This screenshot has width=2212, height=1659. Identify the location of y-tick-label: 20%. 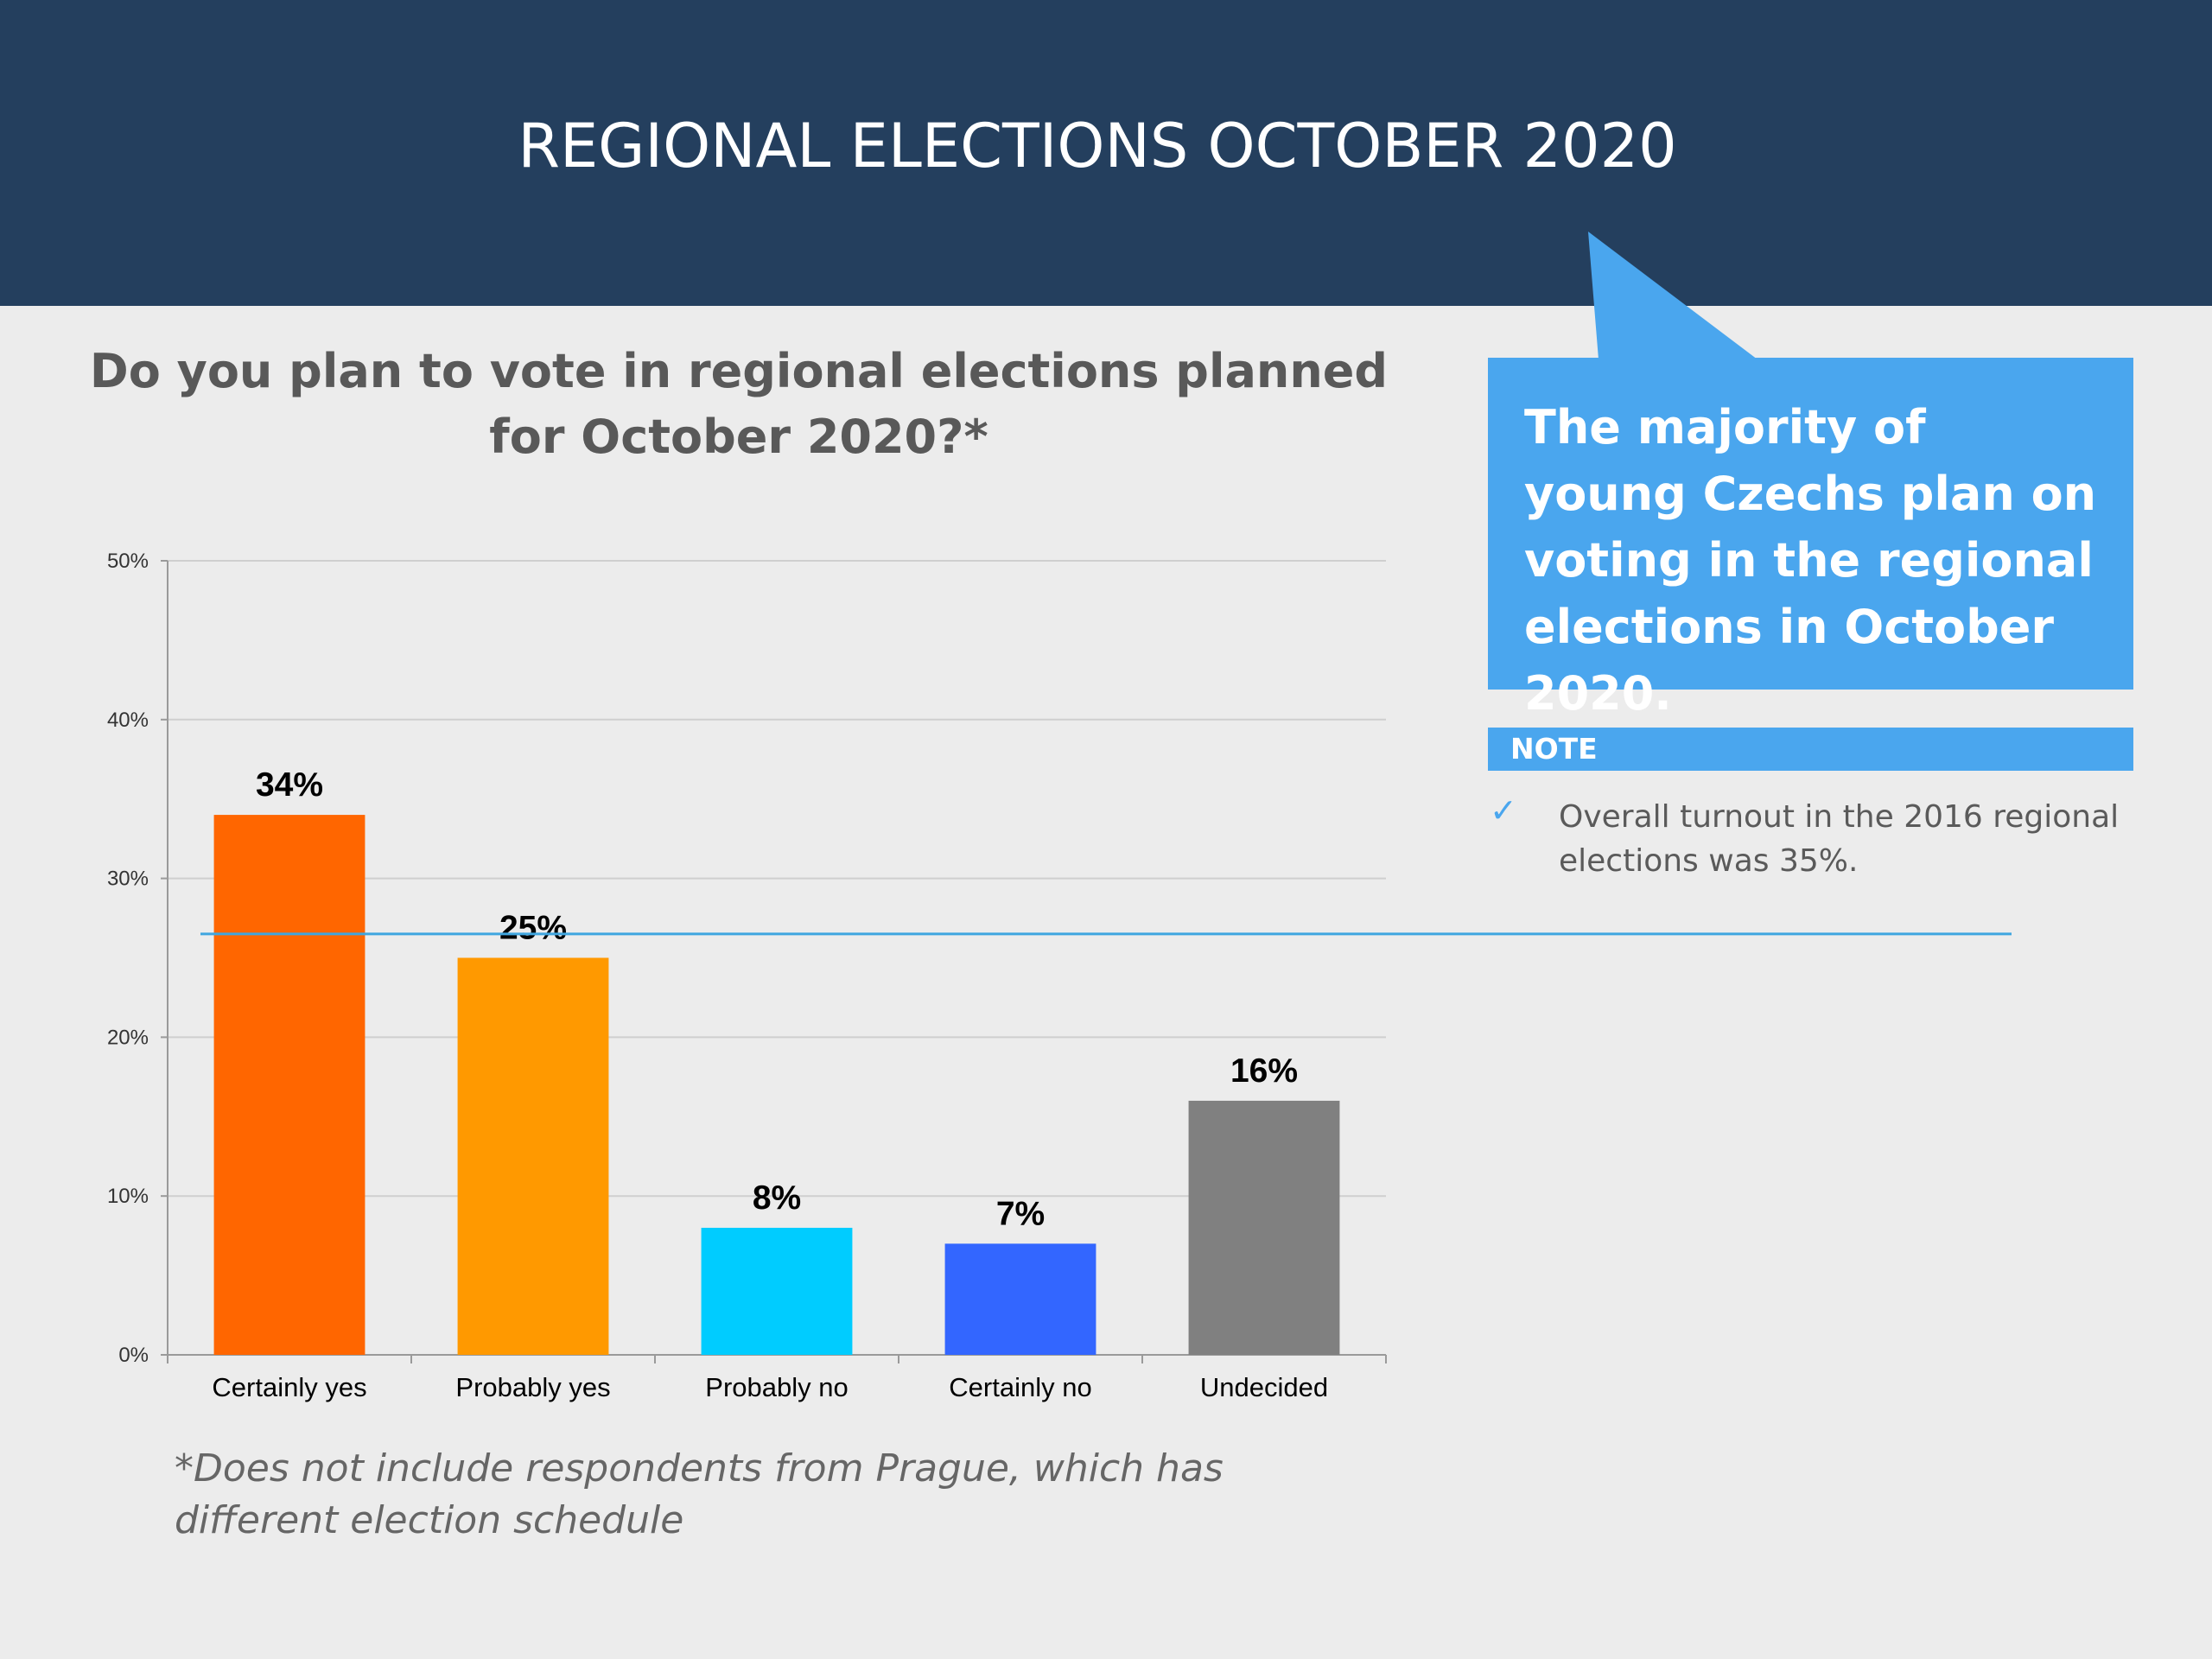
(128, 1037).